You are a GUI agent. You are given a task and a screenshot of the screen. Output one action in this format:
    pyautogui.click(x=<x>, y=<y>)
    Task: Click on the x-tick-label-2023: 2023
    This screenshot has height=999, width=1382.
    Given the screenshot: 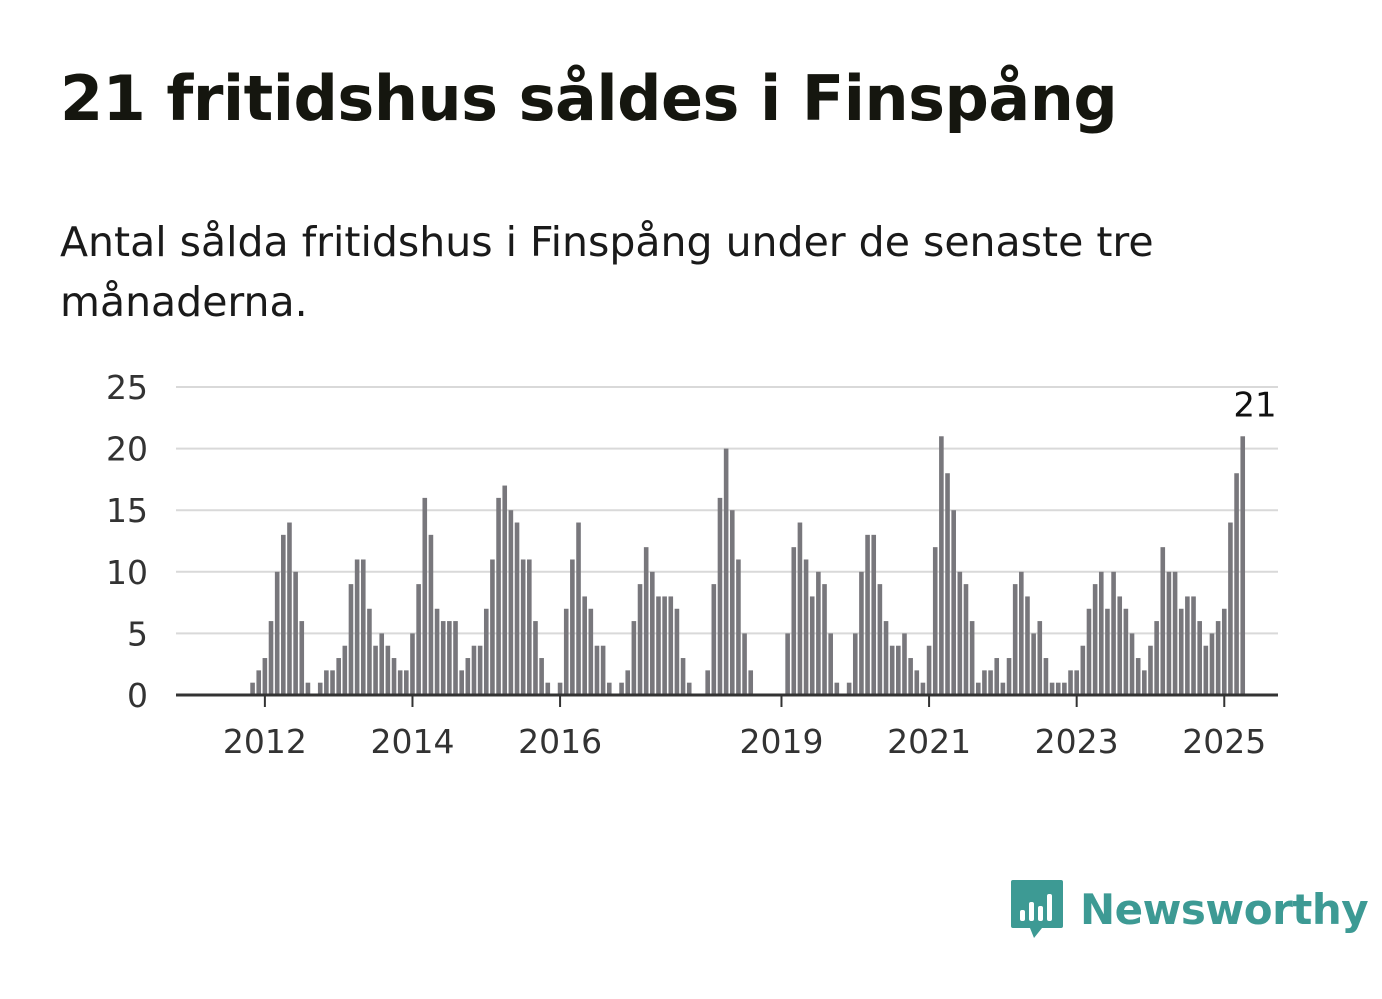 What is the action you would take?
    pyautogui.click(x=1077, y=741)
    